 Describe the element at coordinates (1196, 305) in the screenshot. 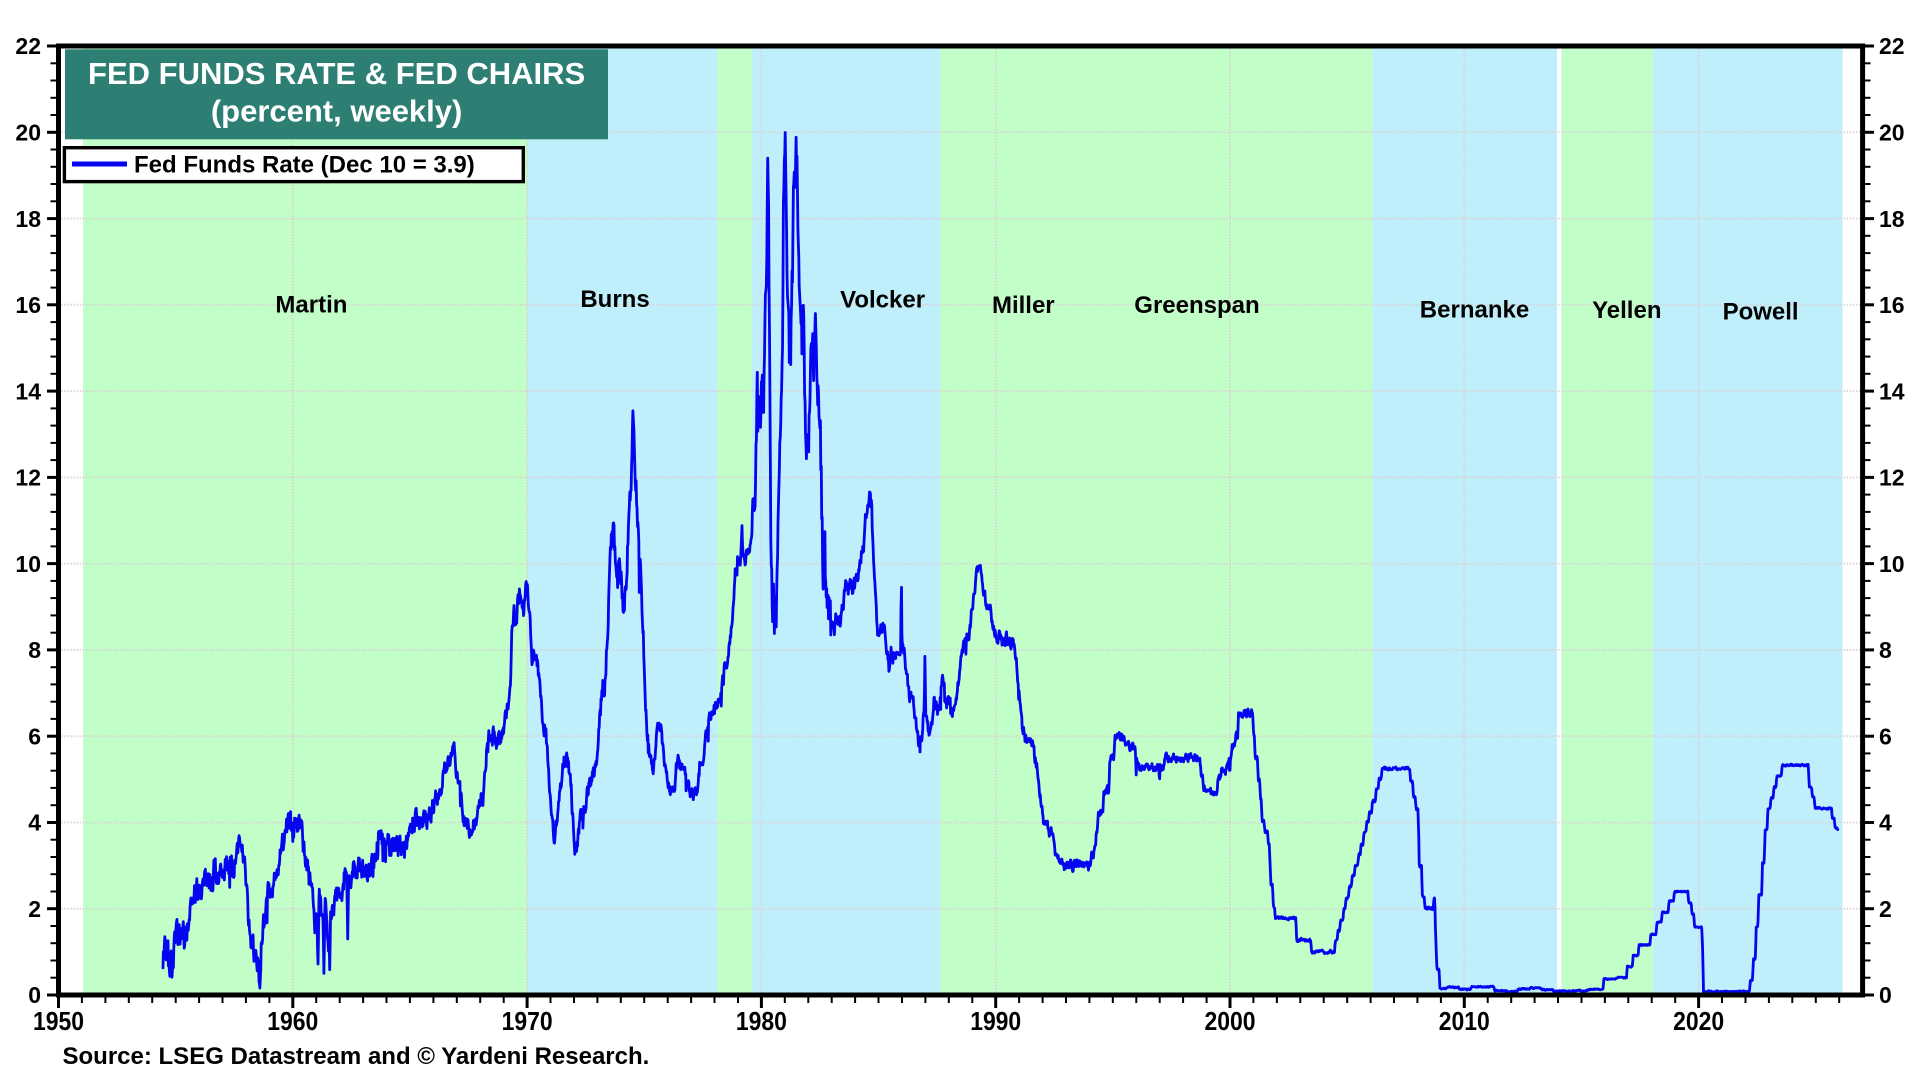

I see `svg-text: Greenspan` at that location.